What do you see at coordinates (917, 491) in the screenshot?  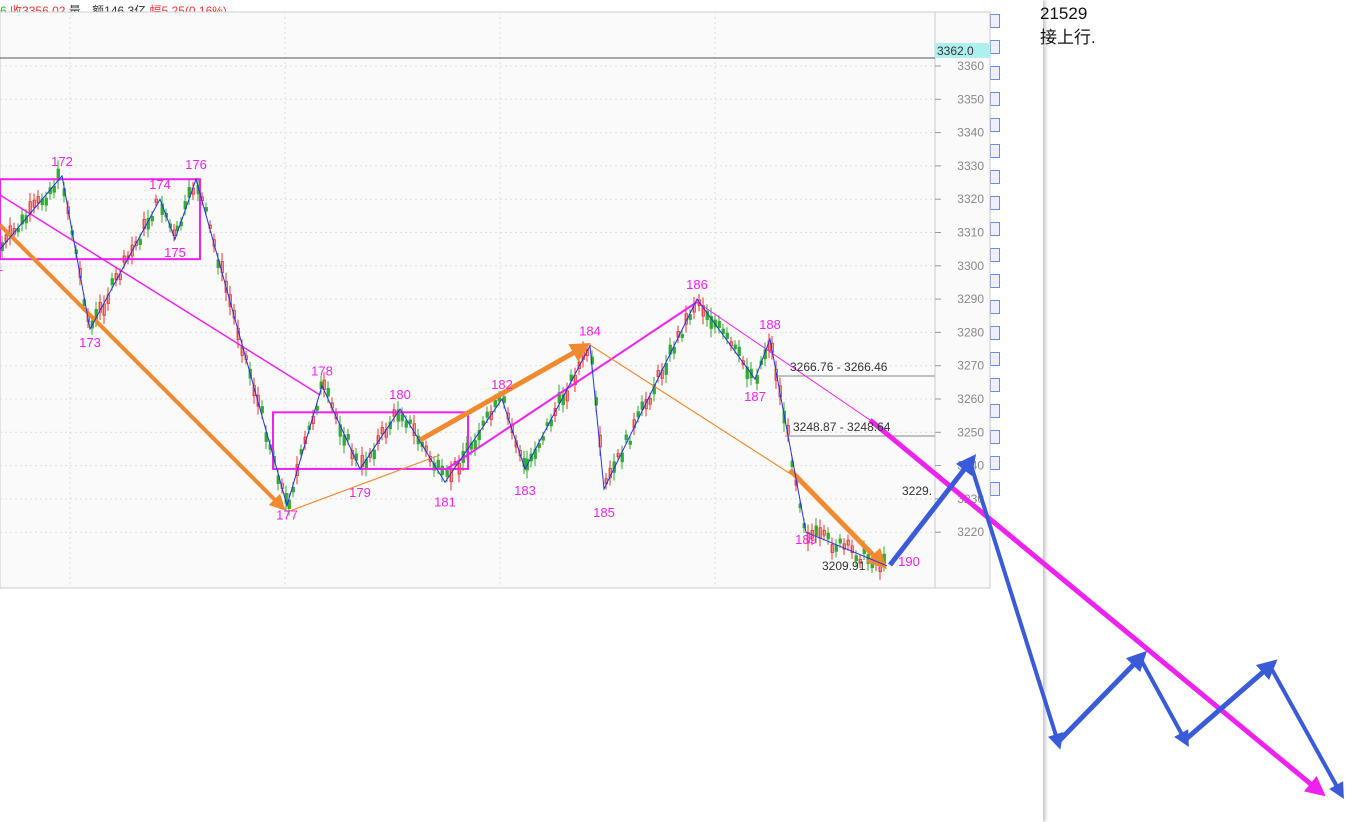 I see `price-annotation: 3229.` at bounding box center [917, 491].